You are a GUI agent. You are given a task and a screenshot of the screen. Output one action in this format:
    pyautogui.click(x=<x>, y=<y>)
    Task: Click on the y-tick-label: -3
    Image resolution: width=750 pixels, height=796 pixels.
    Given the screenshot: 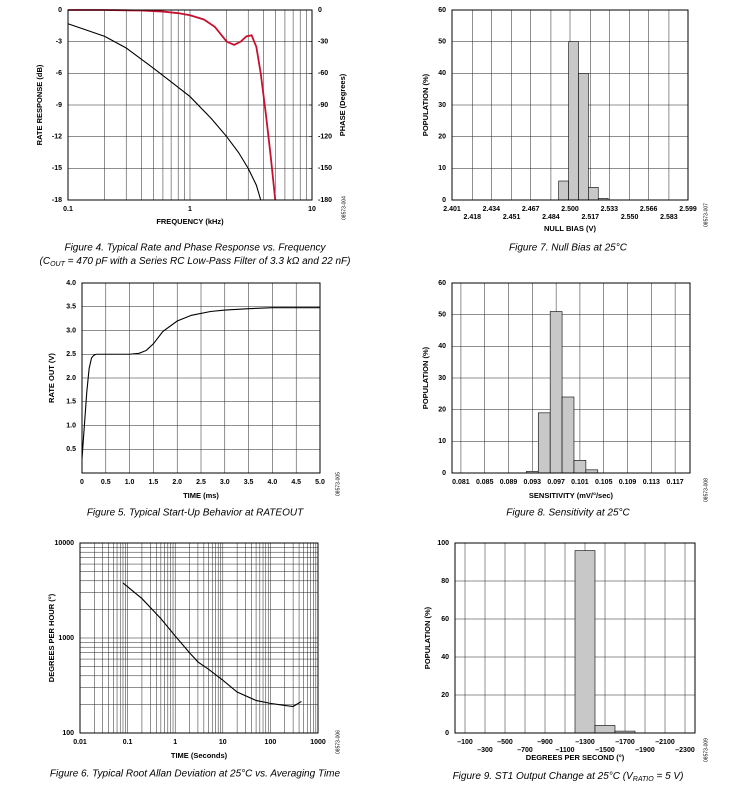 What is the action you would take?
    pyautogui.click(x=59, y=42)
    